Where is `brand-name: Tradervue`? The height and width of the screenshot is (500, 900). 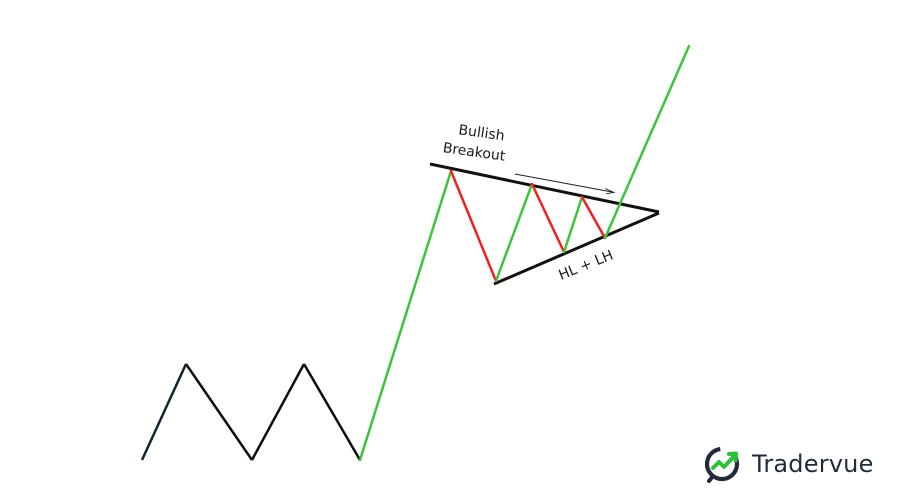 brand-name: Tradervue is located at coordinates (813, 464).